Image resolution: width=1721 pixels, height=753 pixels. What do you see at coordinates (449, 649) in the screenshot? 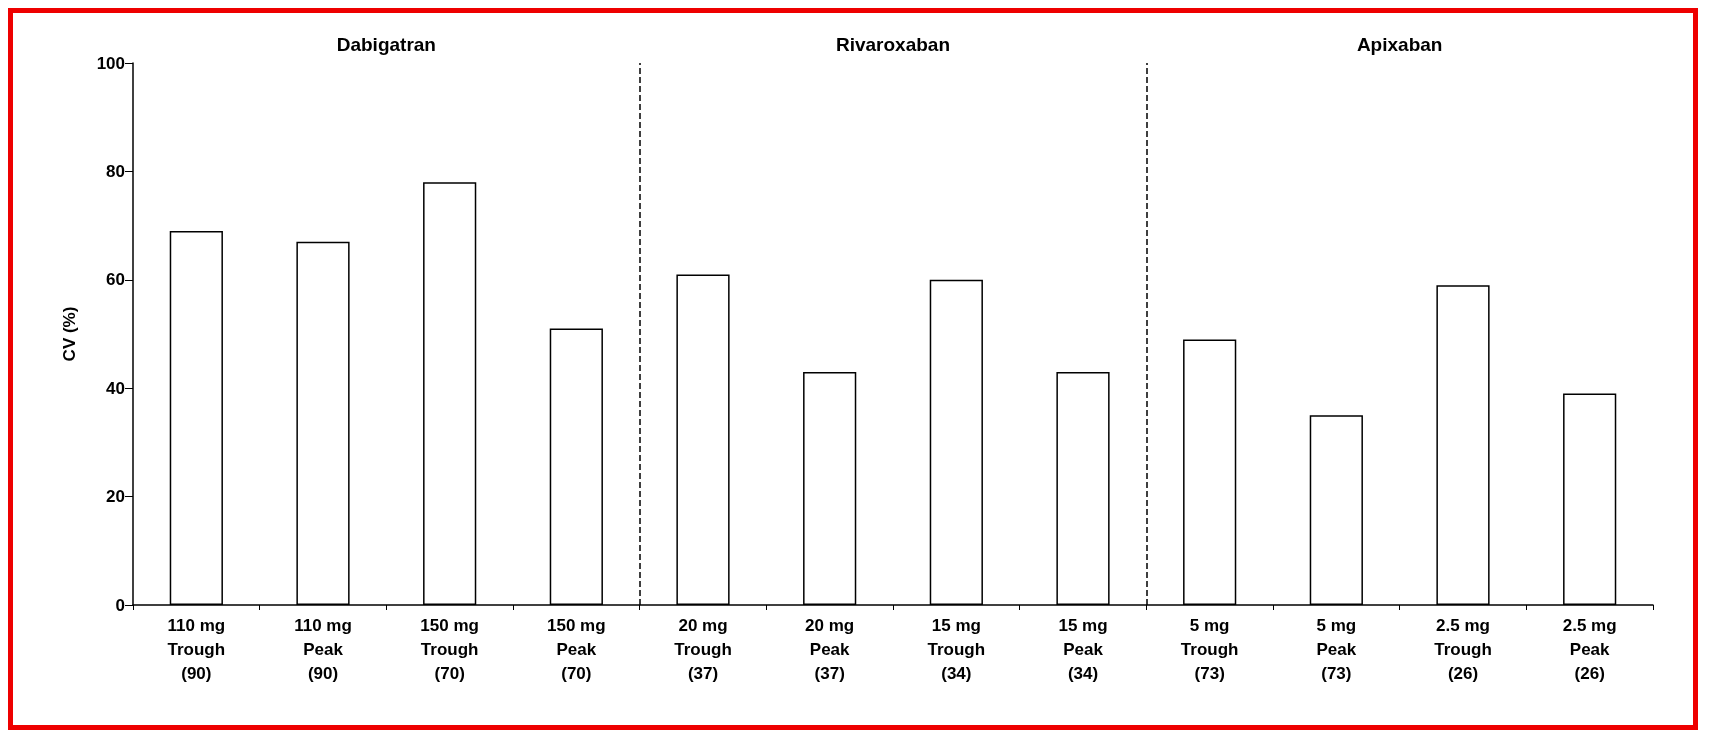
I see `x-tick-label: 150 mg Trough (70)` at bounding box center [449, 649].